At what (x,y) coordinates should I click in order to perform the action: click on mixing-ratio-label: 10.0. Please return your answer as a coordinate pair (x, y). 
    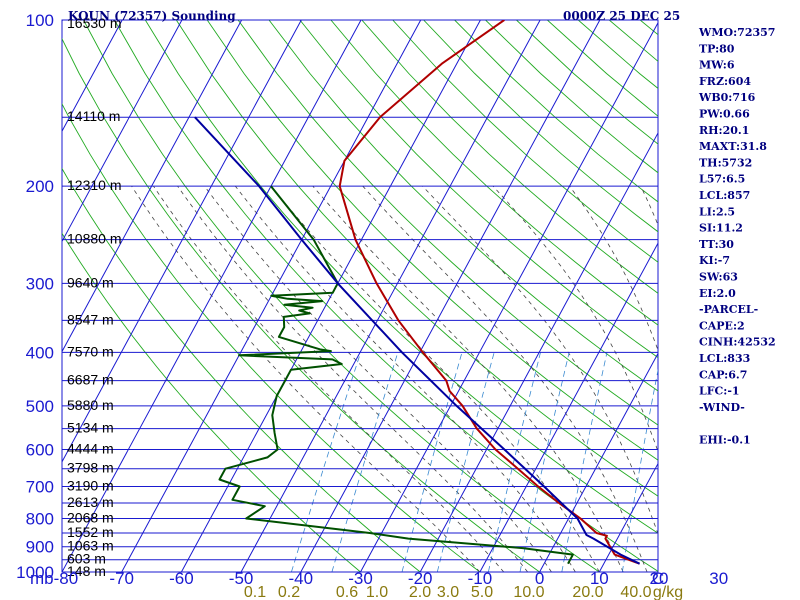
    Looking at the image, I should click on (528, 592).